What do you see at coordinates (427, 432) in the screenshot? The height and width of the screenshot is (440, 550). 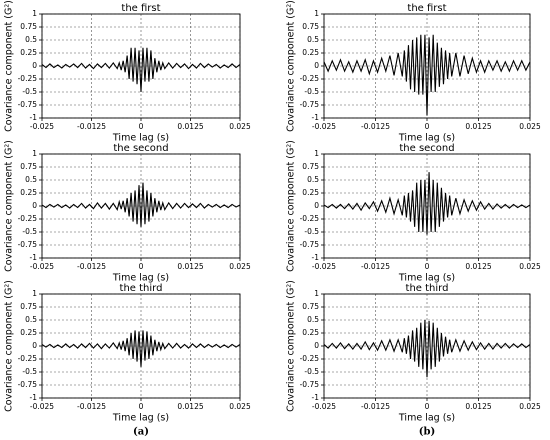 I see `panel-label: (b)` at bounding box center [427, 432].